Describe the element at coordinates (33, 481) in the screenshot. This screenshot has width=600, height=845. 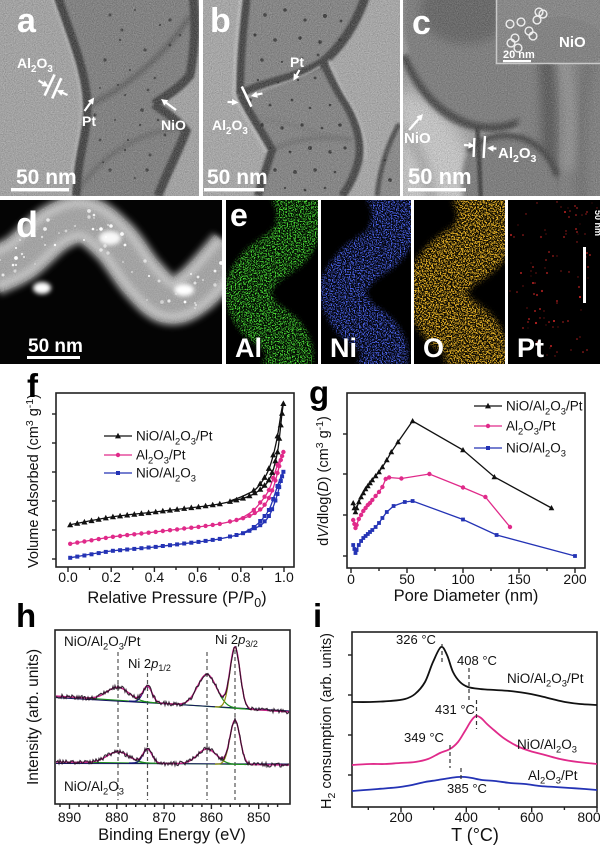
I see `svg-text: Volume Adsorbed (cm3 g-1)` at that location.